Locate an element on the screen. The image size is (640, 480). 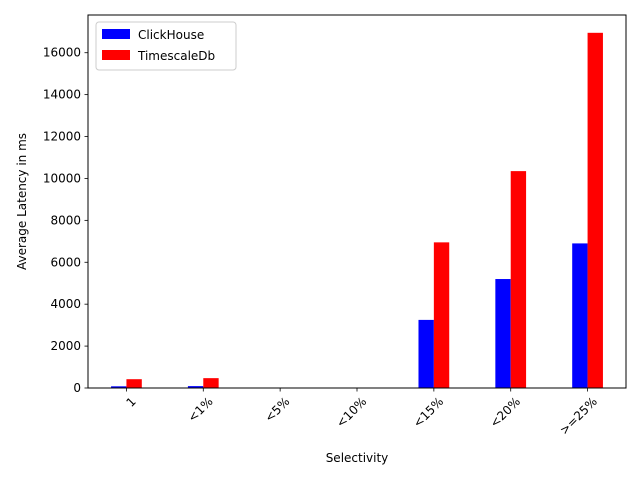
legend-label-clickhouse: ClickHouse is located at coordinates (171, 35).